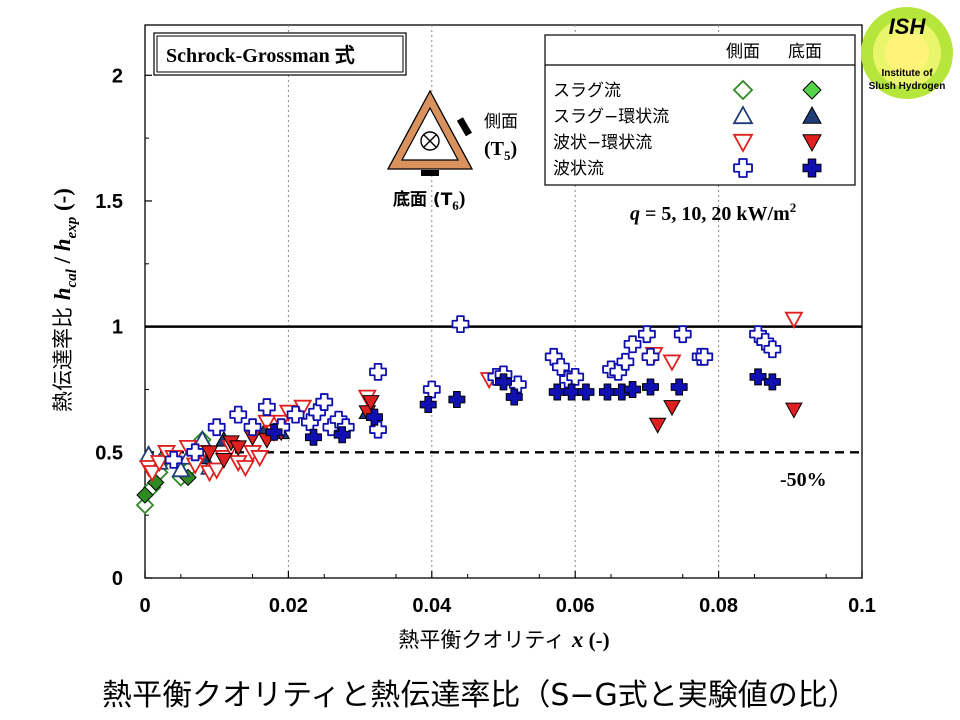  Describe the element at coordinates (803, 480) in the screenshot. I see `minus-50-label: -50%` at that location.